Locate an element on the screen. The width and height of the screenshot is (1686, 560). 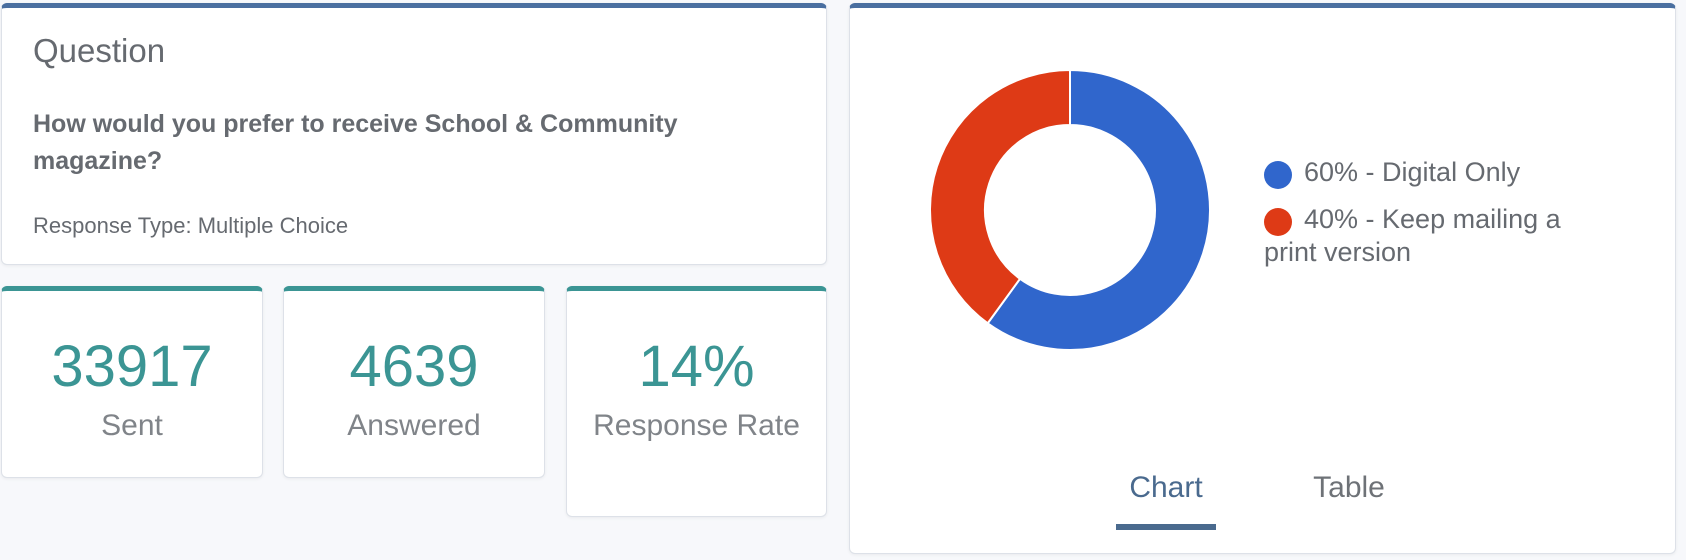
answered-label: Answered is located at coordinates (414, 425).